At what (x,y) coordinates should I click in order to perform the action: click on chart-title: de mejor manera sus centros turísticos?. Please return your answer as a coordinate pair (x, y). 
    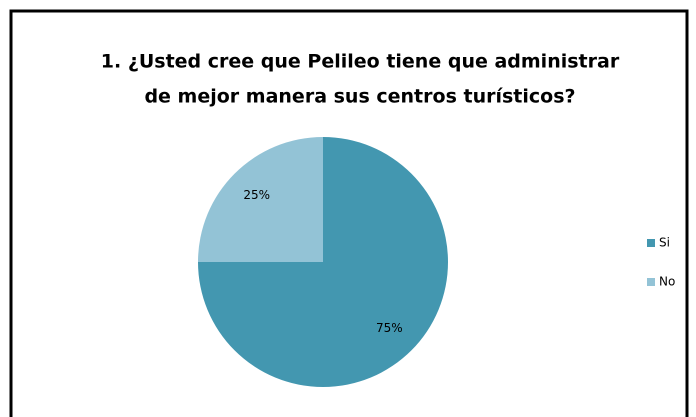
    Looking at the image, I should click on (359, 97).